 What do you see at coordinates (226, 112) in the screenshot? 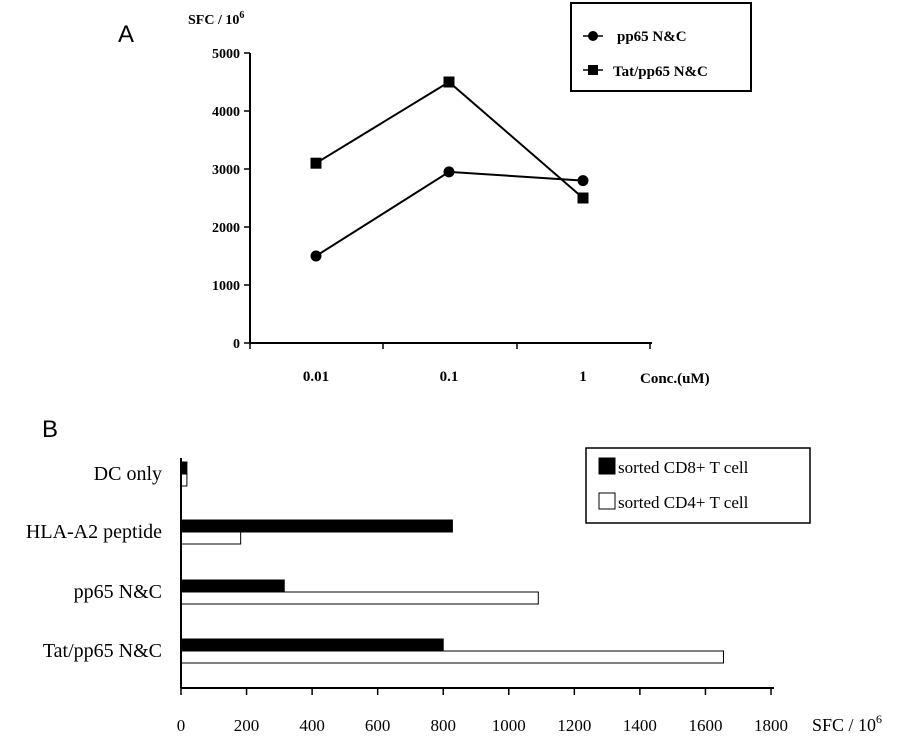
I see `y-tick-label: 4000` at bounding box center [226, 112].